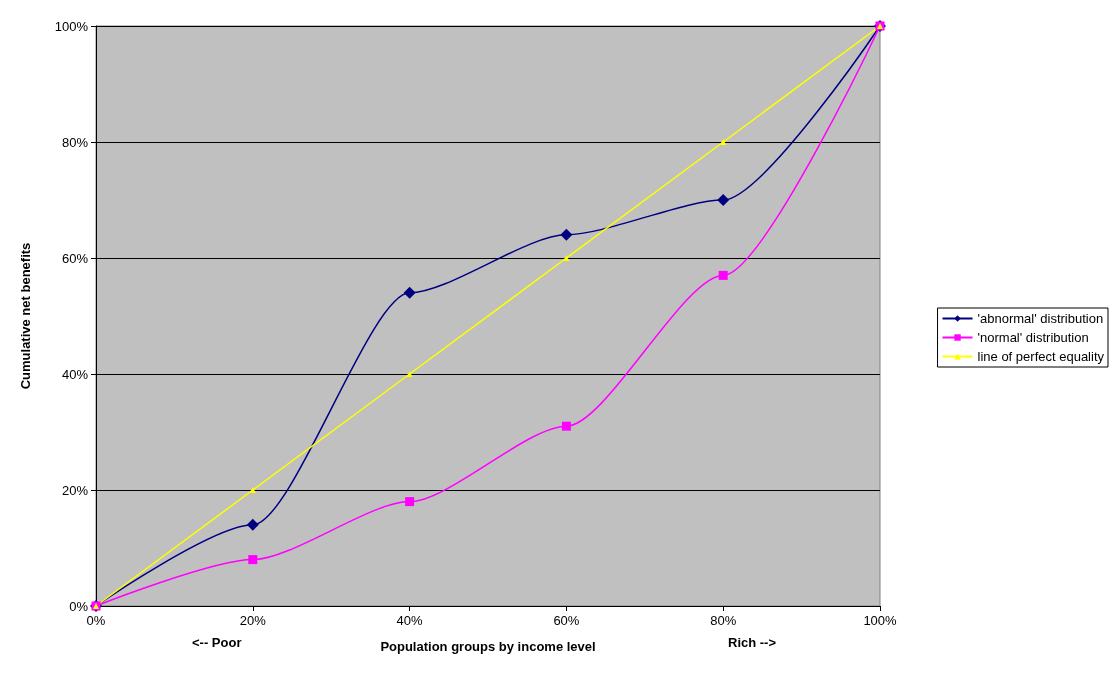 This screenshot has height=675, width=1120. Describe the element at coordinates (75, 258) in the screenshot. I see `y-tick-label: 60%` at that location.